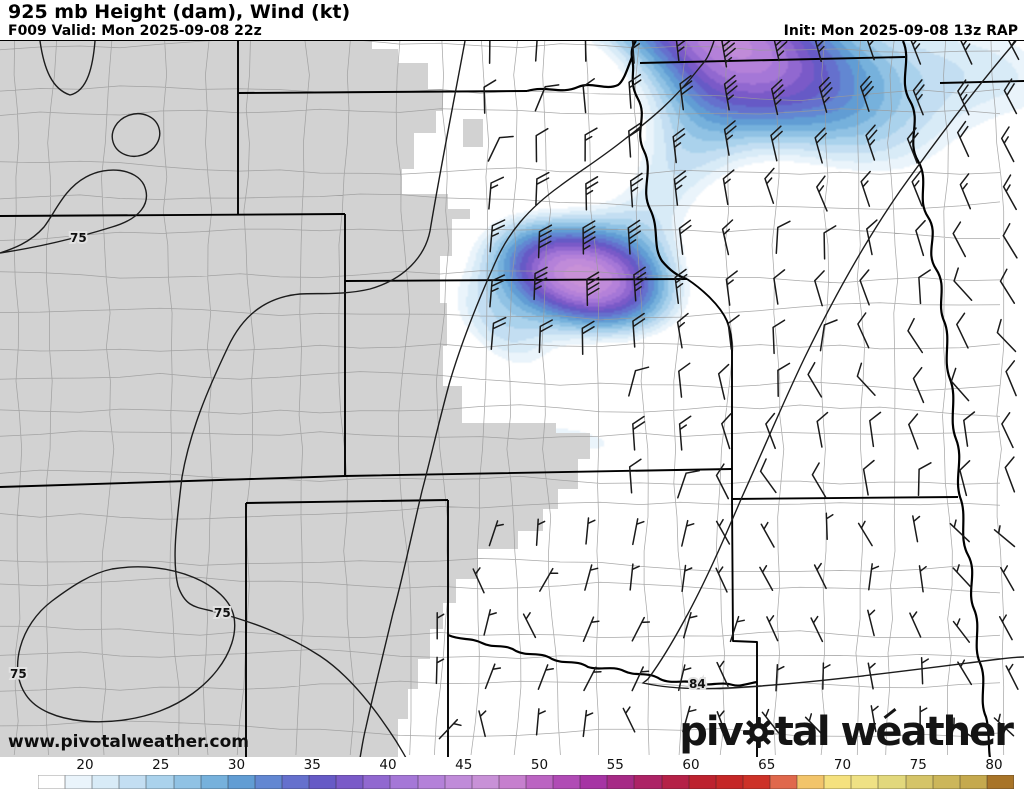  Describe the element at coordinates (388, 765) in the screenshot. I see `colorbar-tick: 40` at that location.